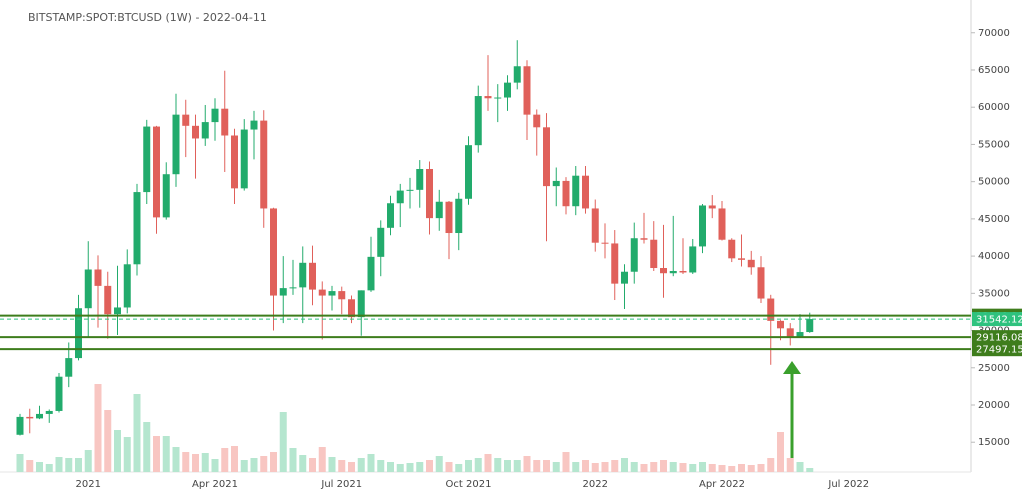 The width and height of the screenshot is (1024, 500). Describe the element at coordinates (595, 484) in the screenshot. I see `x-tick-label: 2022` at that location.